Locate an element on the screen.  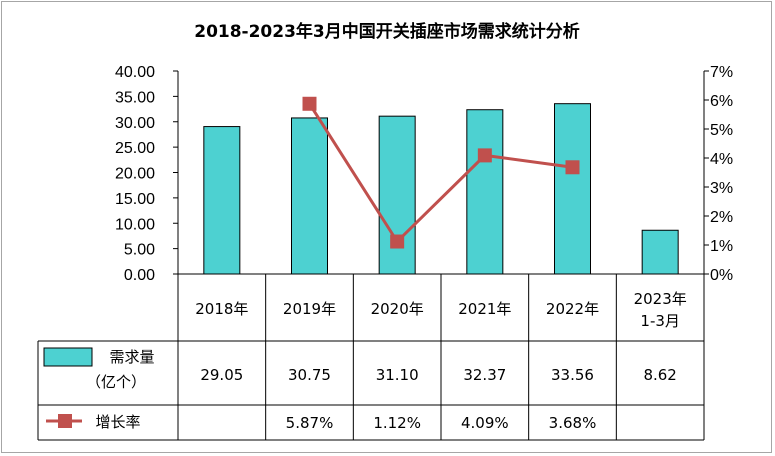
left-tick-label: 20.00 is located at coordinates (135, 174).